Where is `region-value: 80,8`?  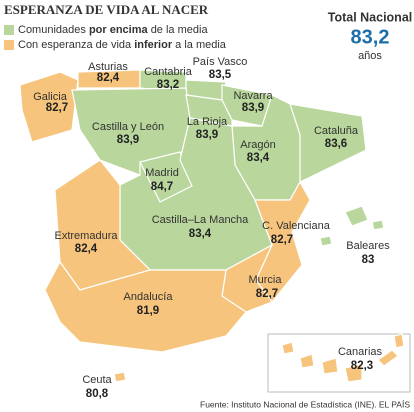
region-value: 80,8 is located at coordinates (97, 394).